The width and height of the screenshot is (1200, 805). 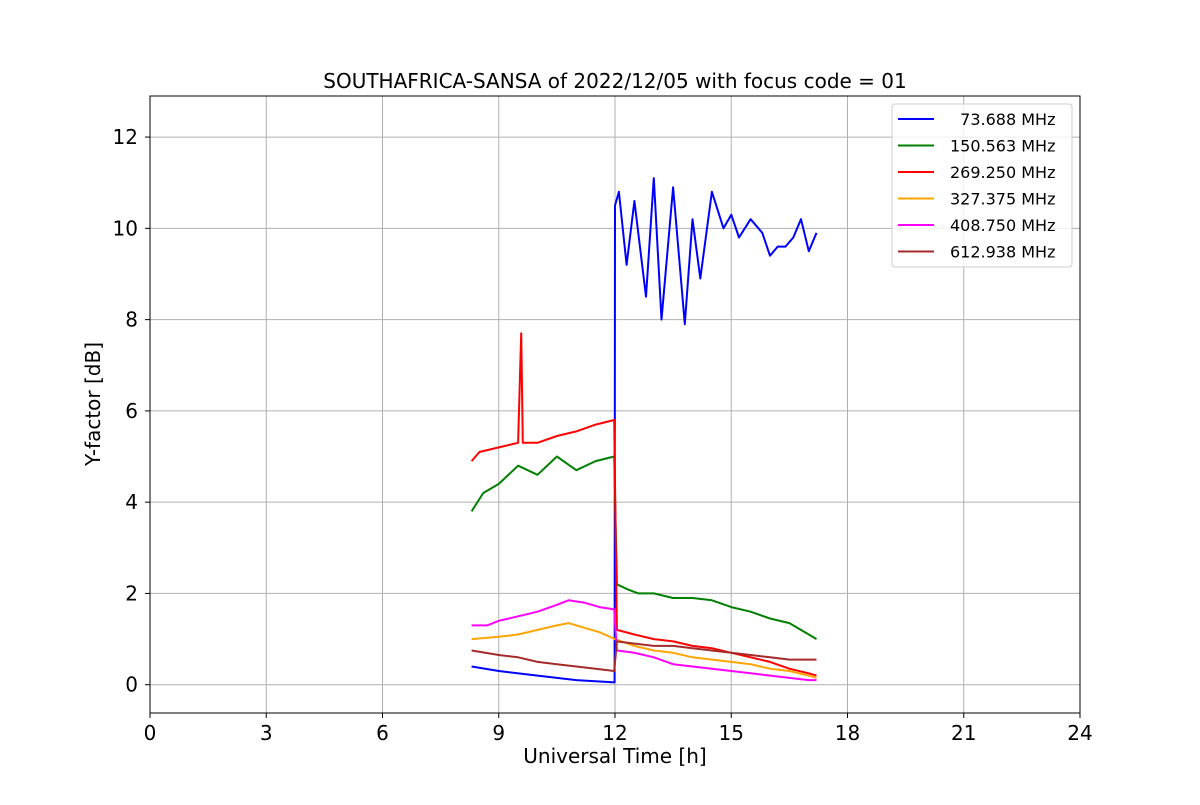 I want to click on x-tick-label: 15, so click(x=731, y=733).